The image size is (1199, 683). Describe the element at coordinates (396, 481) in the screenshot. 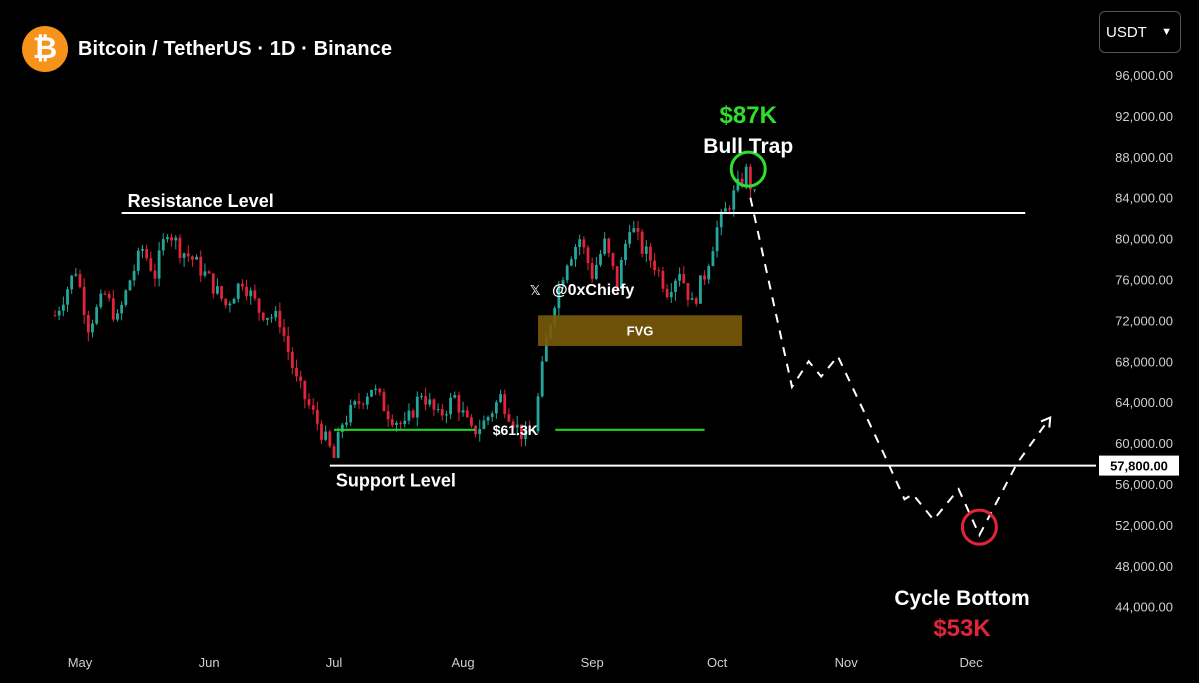

I see `support-label: Support Level` at that location.